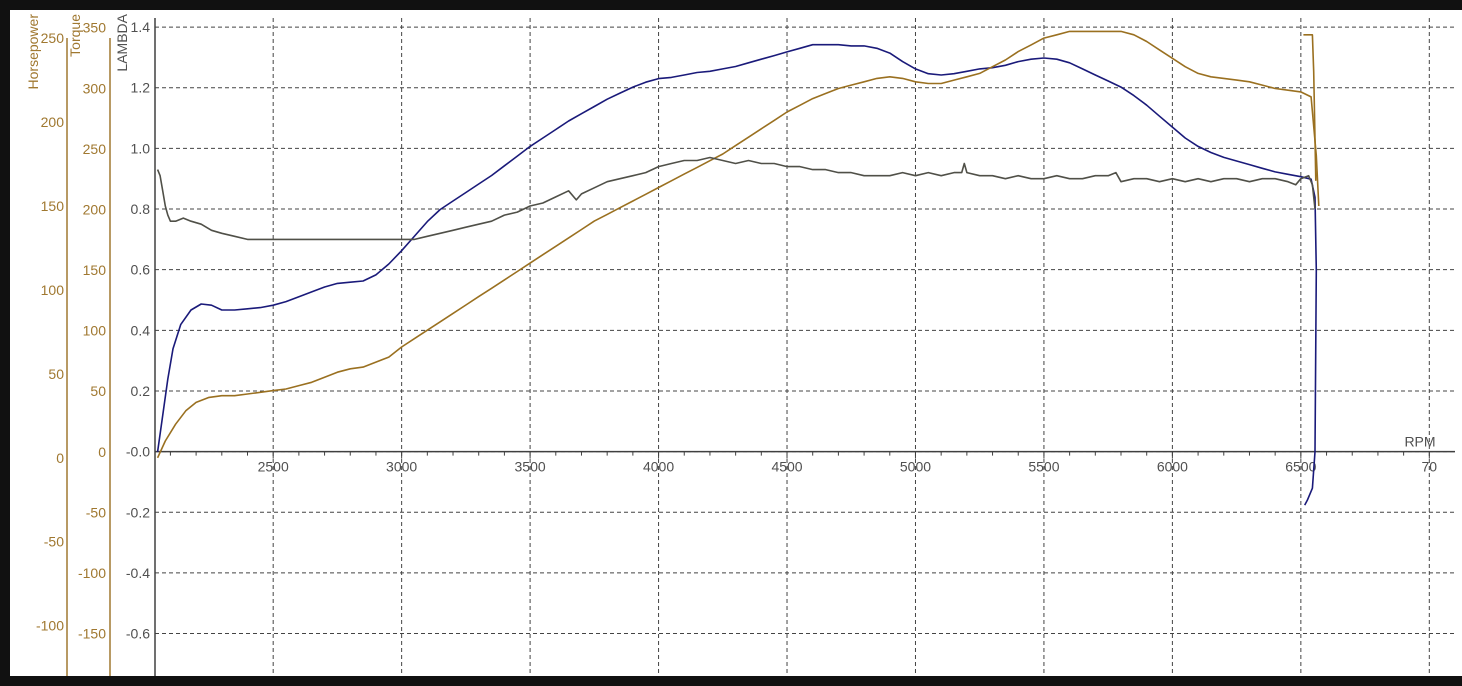 This screenshot has width=1462, height=686. What do you see at coordinates (1430, 467) in the screenshot?
I see `x-tick-label: 70` at bounding box center [1430, 467].